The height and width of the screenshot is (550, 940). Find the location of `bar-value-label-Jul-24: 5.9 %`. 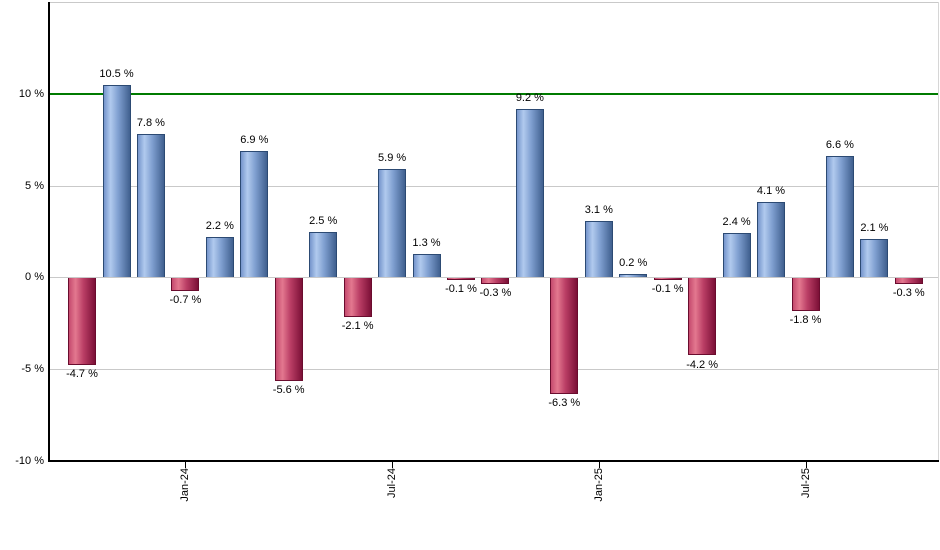

bar-value-label-Jul-24: 5.9 % is located at coordinates (392, 158).